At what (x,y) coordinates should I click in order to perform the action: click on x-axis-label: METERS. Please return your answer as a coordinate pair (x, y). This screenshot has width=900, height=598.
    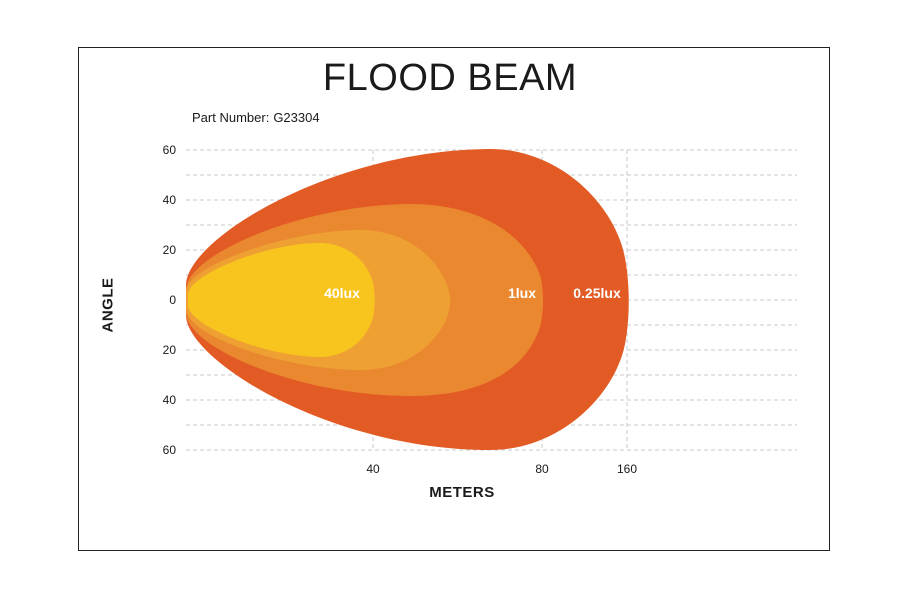
    Looking at the image, I should click on (462, 492).